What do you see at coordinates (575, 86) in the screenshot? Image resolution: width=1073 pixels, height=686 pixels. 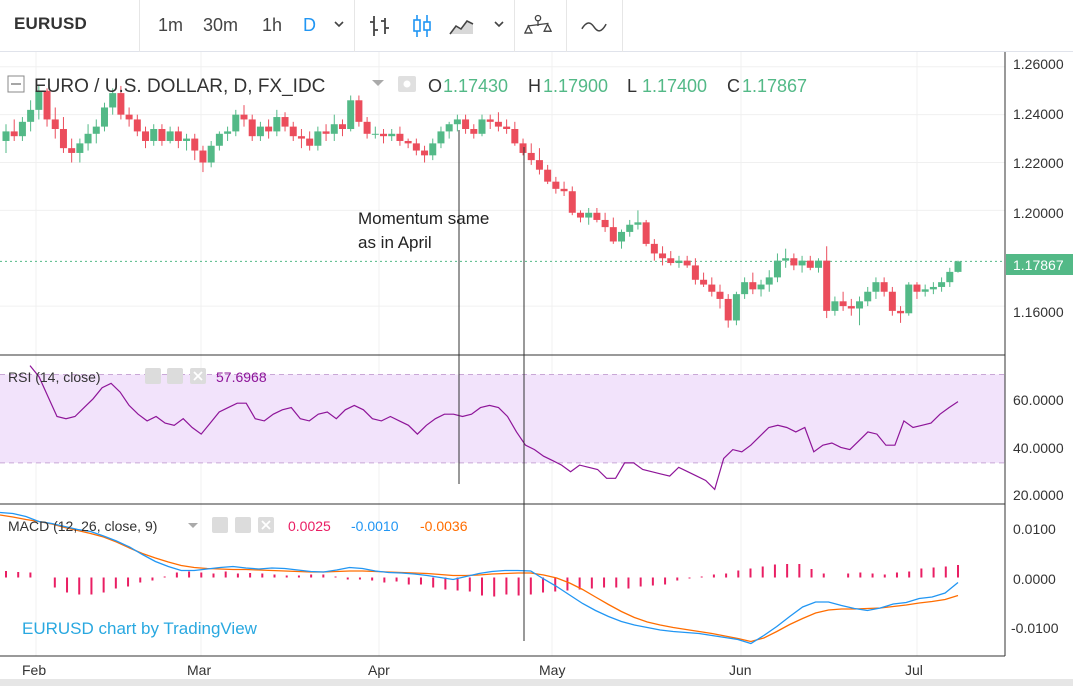 I see `high-value: 1.17900` at bounding box center [575, 86].